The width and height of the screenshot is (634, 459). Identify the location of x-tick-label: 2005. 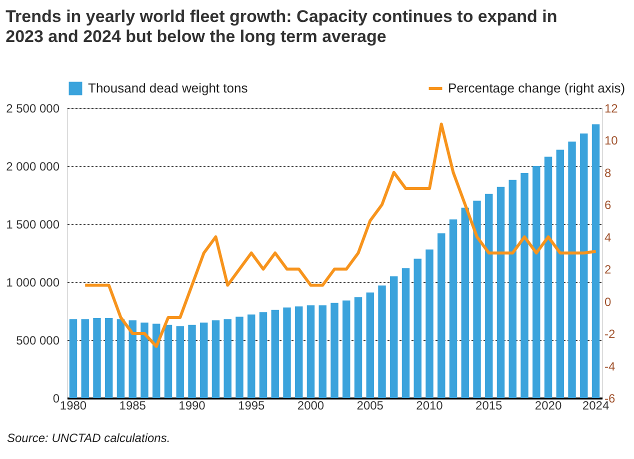
(370, 405).